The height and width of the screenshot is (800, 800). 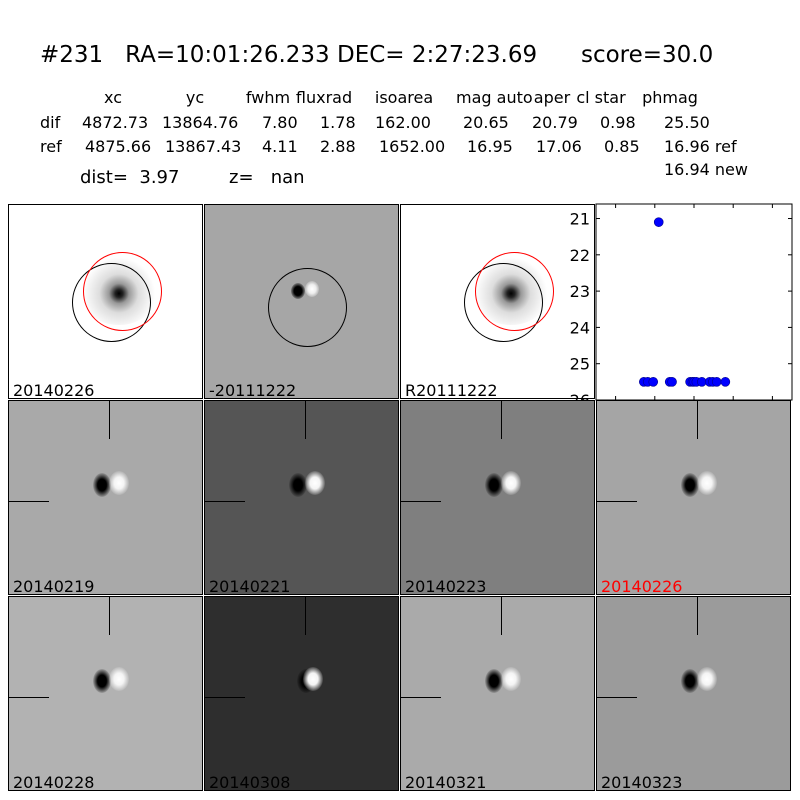 I want to click on column-header: phmag, so click(x=670, y=97).